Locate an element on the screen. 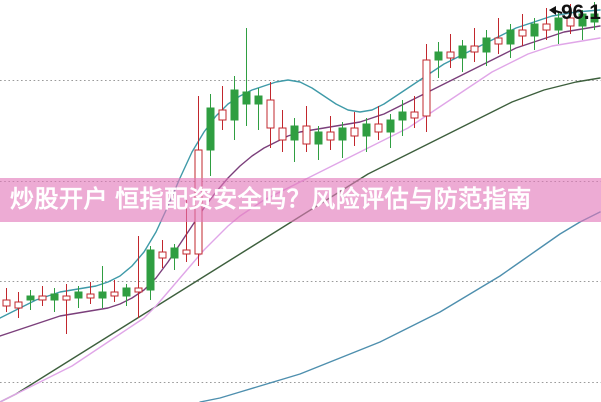 The width and height of the screenshot is (601, 402). arrow-head-icon is located at coordinates (552, 10).